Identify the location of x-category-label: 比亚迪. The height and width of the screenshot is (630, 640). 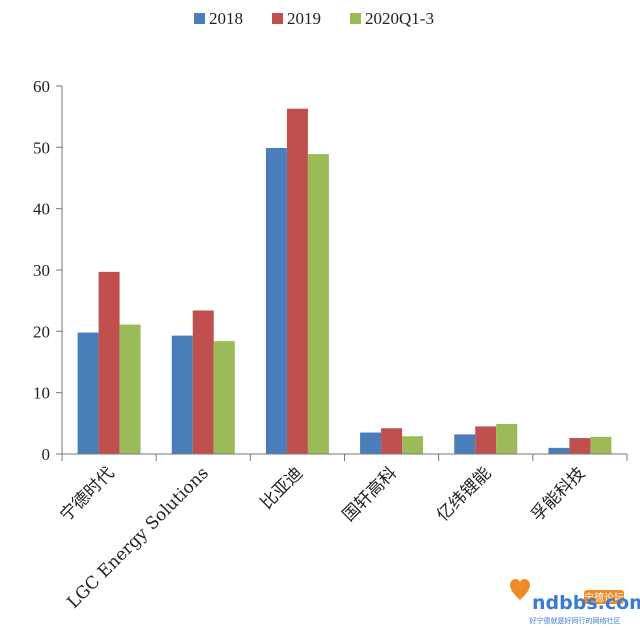
(282, 488).